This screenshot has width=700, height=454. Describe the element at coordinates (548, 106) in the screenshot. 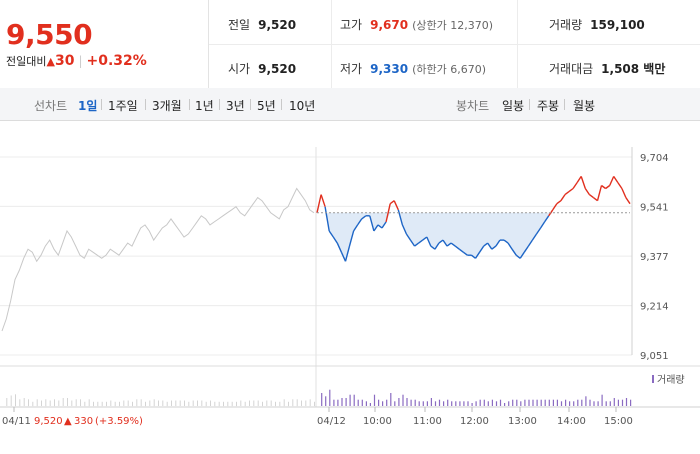

I see `candle-weekly: 주봉` at that location.